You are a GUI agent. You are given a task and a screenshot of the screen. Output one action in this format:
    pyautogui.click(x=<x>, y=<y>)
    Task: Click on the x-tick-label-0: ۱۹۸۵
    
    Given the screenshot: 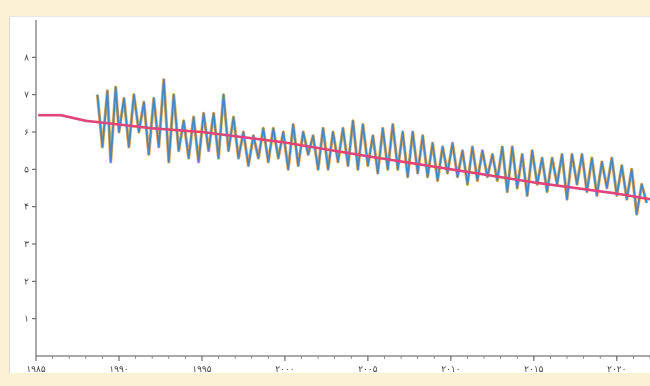 What is the action you would take?
    pyautogui.click(x=36, y=370)
    